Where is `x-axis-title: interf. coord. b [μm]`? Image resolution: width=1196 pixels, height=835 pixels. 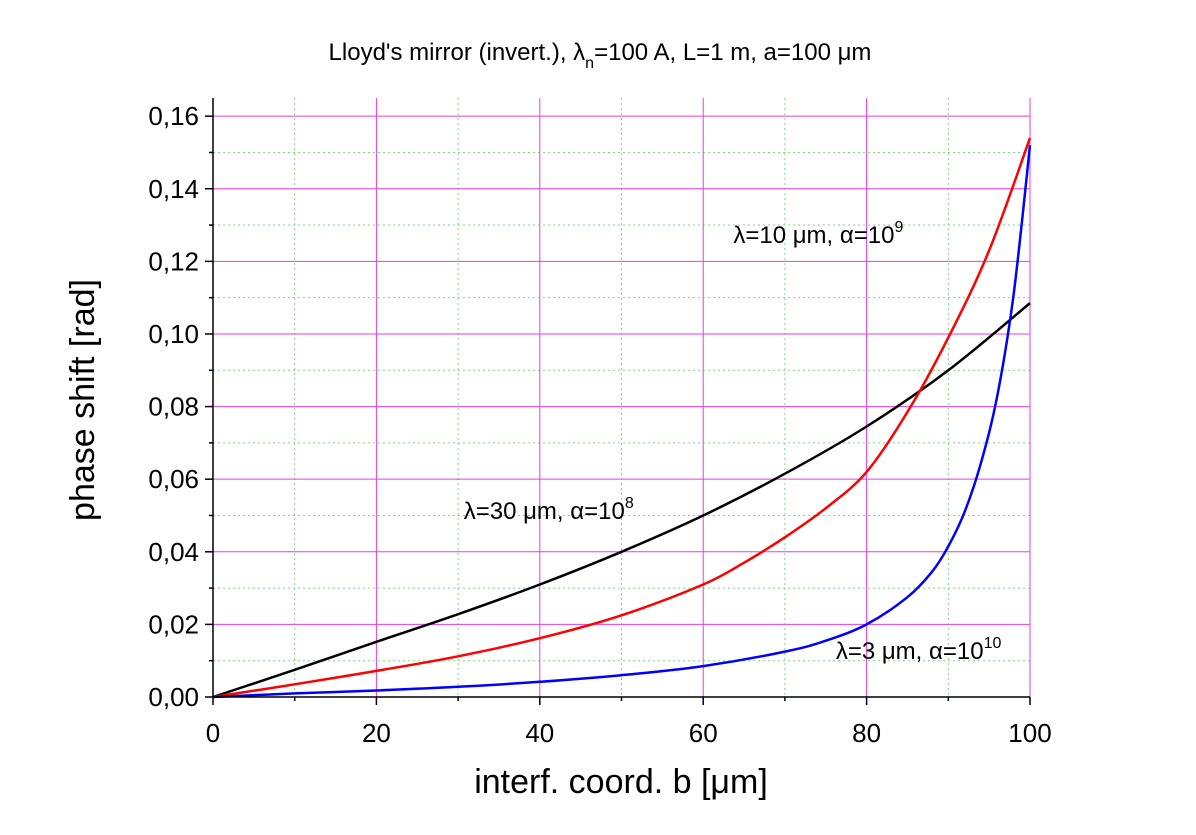
x-axis-title: interf. coord. b [μm] is located at coordinates (621, 782).